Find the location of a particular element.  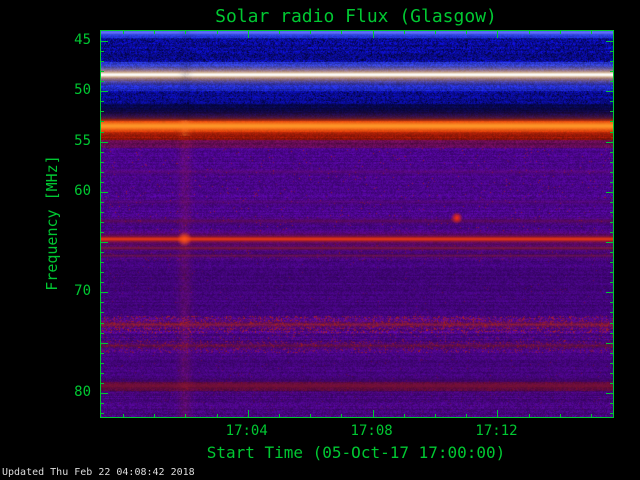

updated-timestamp: Updated Thu Feb 22 04:08:42 2018 is located at coordinates (98, 472).